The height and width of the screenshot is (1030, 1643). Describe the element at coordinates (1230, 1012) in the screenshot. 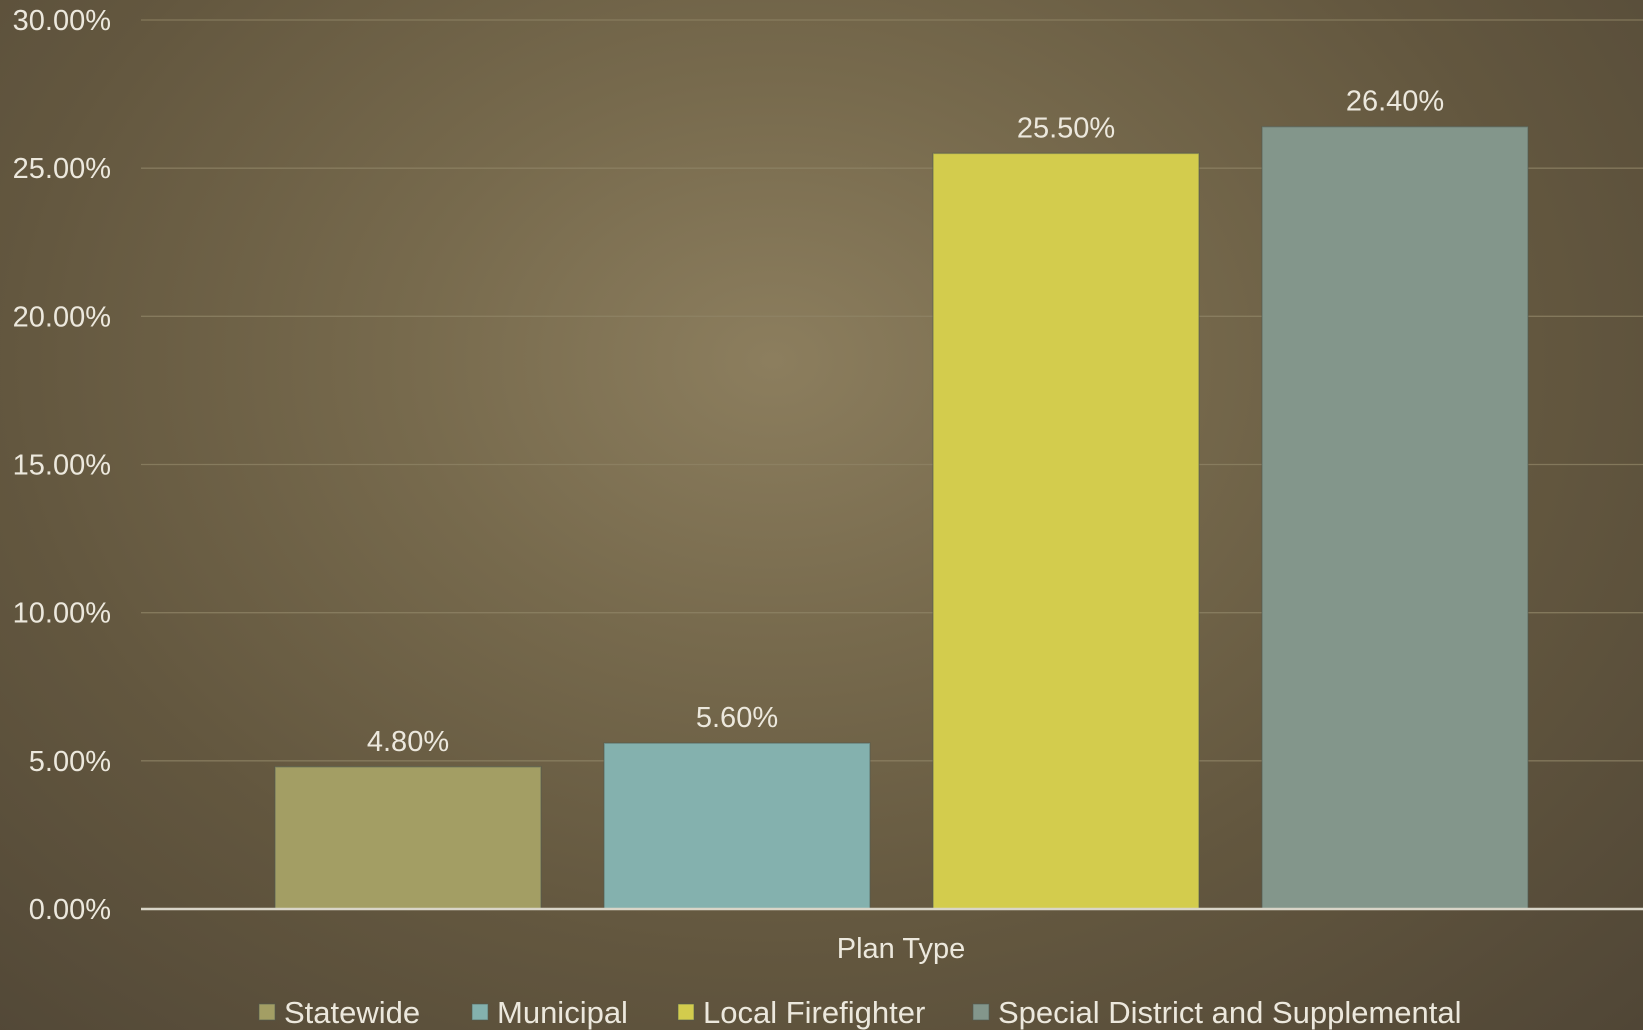

I see `legend-label: Special District and Supplemental` at that location.